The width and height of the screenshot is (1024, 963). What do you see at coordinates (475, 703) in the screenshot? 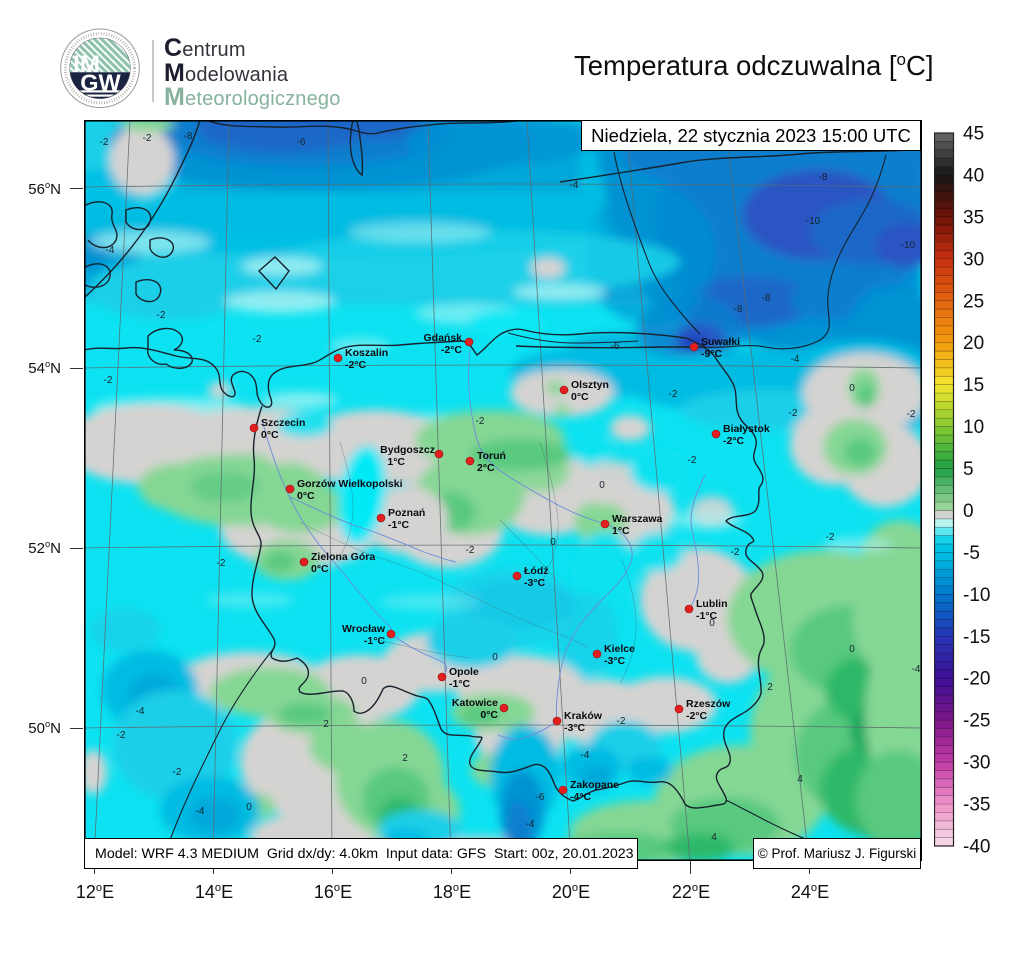
I see `svg-text: Katowice` at bounding box center [475, 703].